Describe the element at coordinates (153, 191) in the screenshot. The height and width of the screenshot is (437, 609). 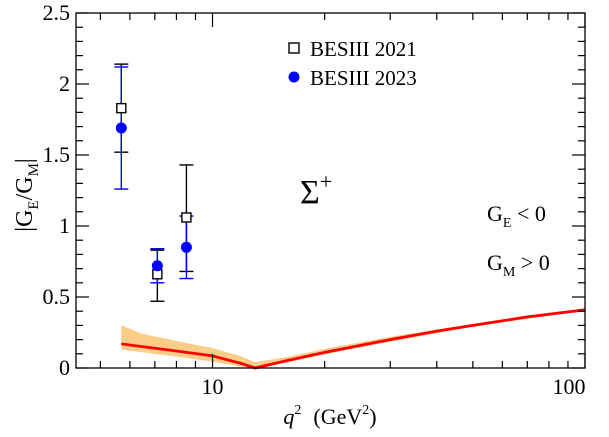
I see `marker-layer` at that location.